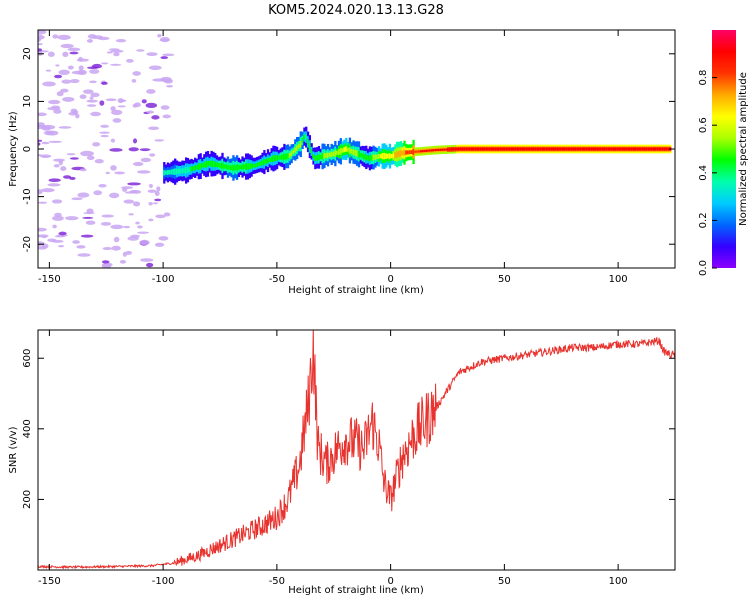 This screenshot has height=600, width=750. What do you see at coordinates (707, 173) in the screenshot?
I see `colorbar-ticks: 0.0 0.2 0.4 0.6 0.8` at bounding box center [707, 173].